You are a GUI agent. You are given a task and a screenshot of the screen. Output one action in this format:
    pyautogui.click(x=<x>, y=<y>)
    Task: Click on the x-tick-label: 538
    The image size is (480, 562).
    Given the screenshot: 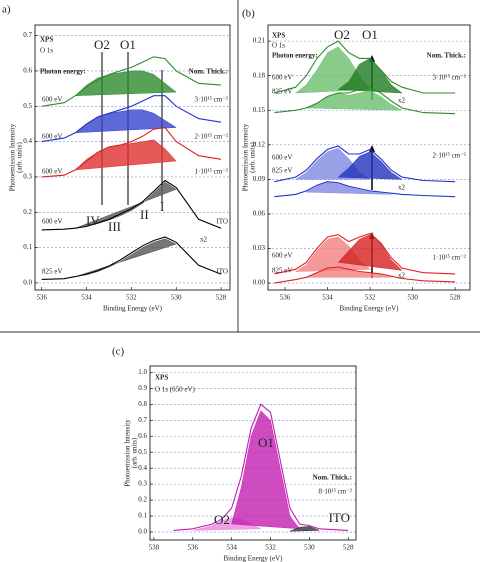 What is the action you would take?
    pyautogui.click(x=154, y=548)
    